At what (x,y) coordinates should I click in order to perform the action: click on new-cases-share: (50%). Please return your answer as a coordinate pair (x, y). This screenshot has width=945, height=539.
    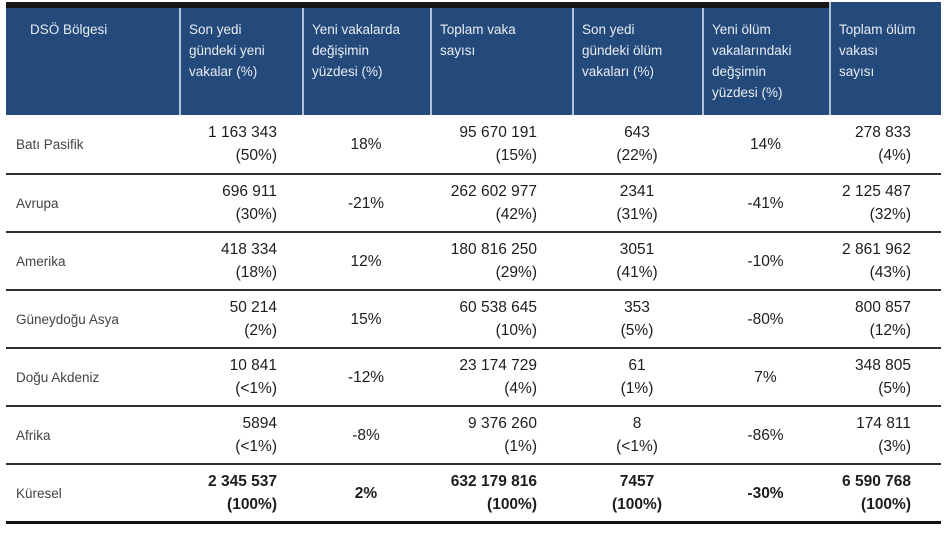
    Looking at the image, I should click on (256, 155).